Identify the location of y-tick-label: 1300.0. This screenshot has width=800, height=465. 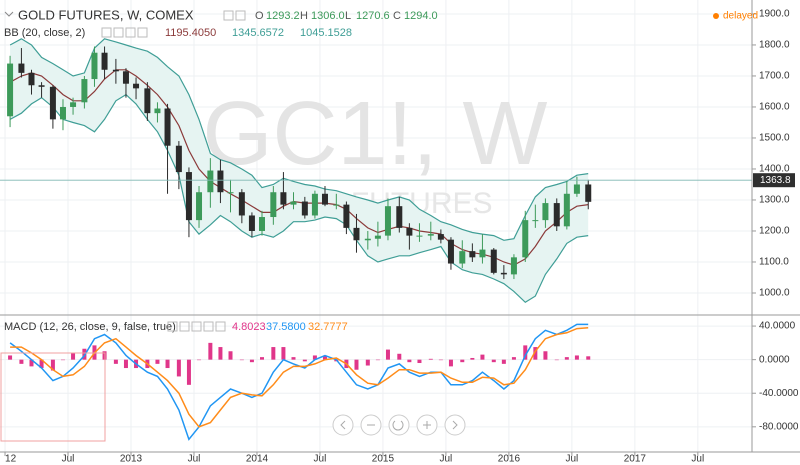
(774, 200).